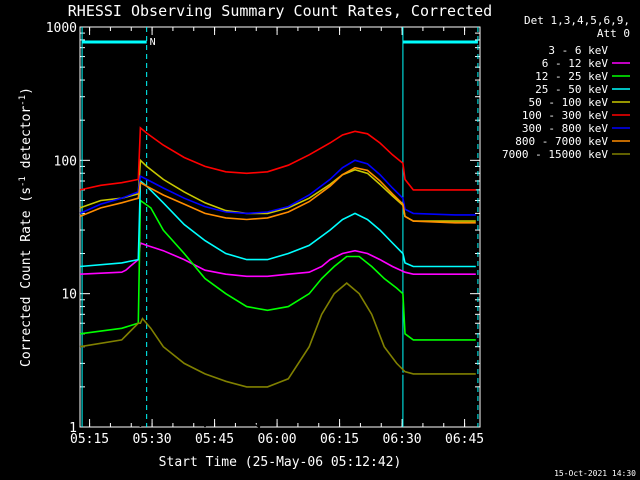 This screenshot has height=480, width=640. I want to click on x-tick-label-4: 06:15, so click(339, 439).